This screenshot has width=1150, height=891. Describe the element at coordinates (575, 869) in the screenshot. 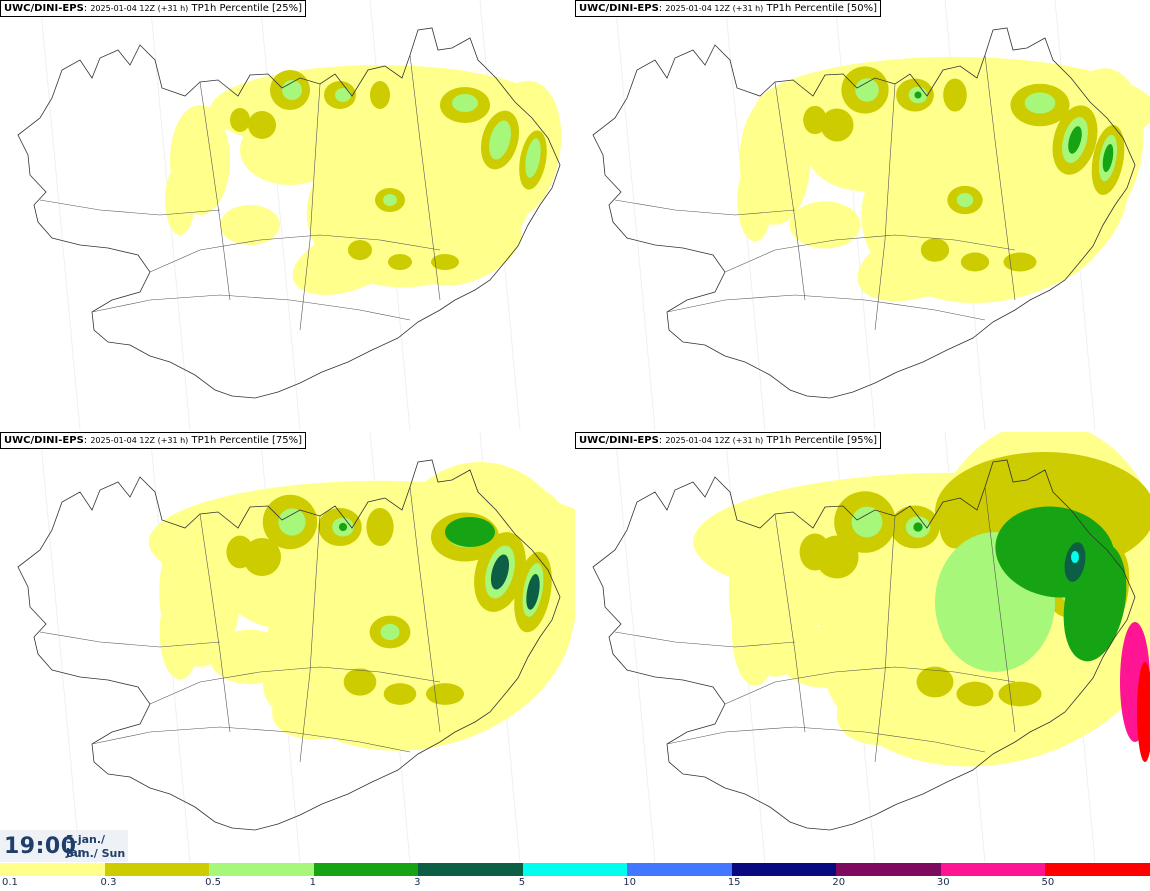

I see `precipitation-colorbar` at that location.